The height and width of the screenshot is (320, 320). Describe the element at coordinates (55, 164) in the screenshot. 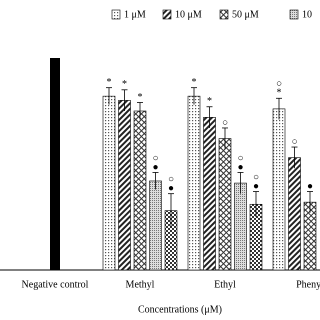

I see `control-bar` at that location.